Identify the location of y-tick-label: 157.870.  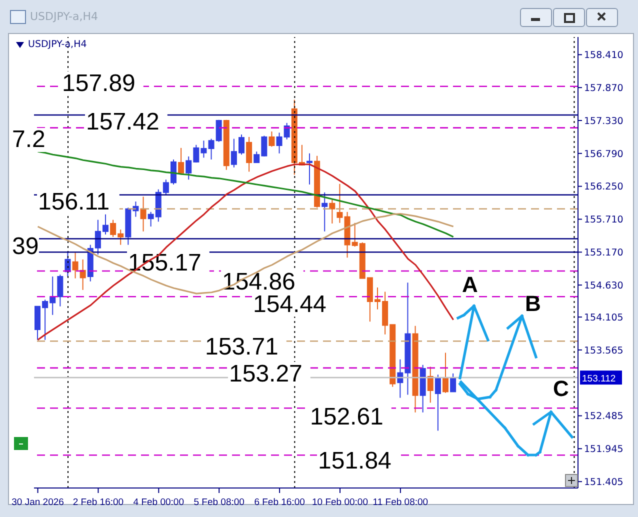
(604, 88).